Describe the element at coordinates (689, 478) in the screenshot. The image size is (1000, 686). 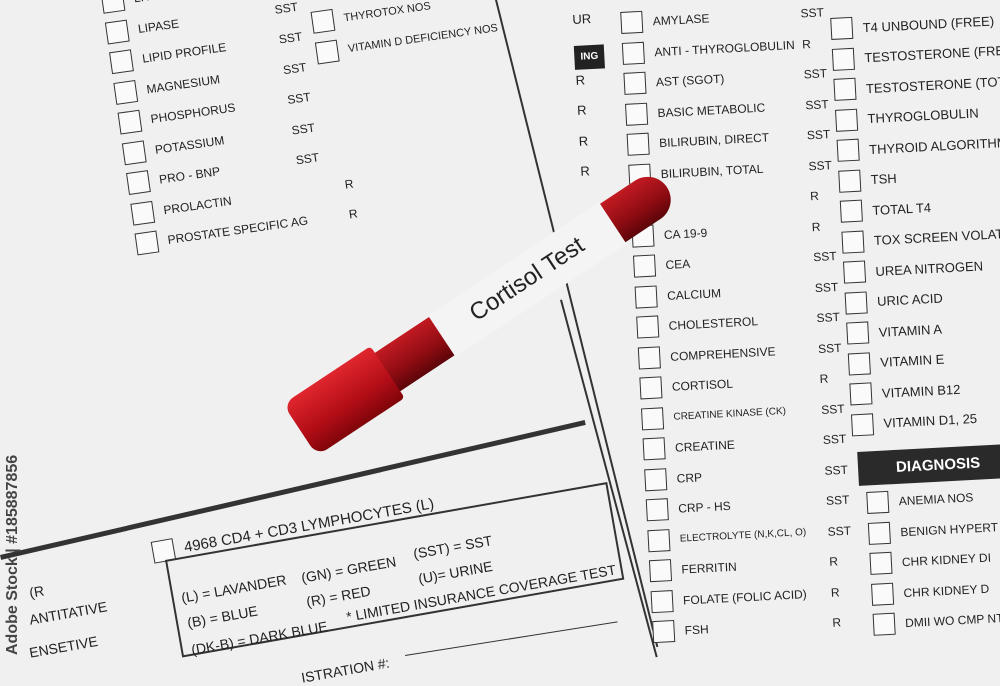
I see `item-label: CRP` at that location.